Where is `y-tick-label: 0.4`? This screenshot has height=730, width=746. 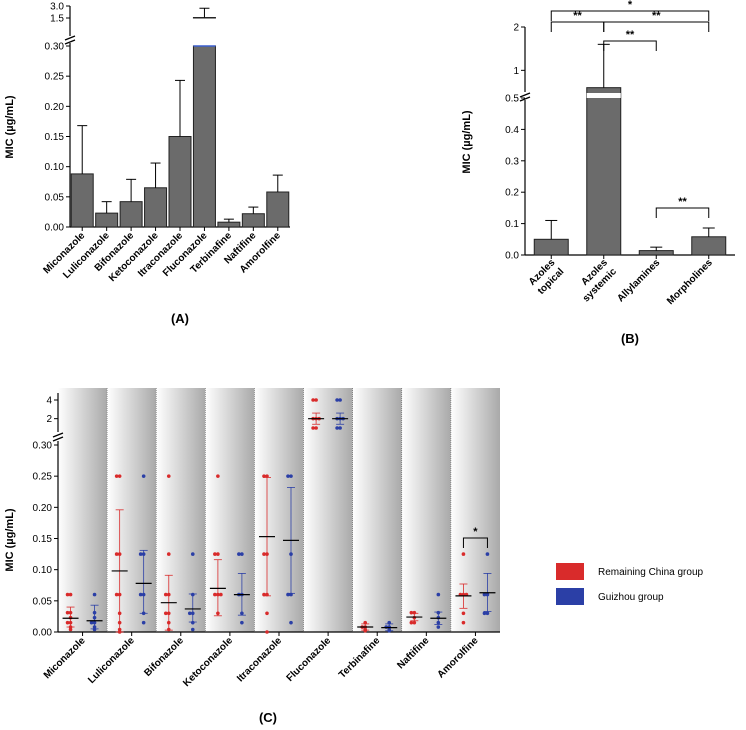 y-tick-label: 0.4 is located at coordinates (512, 130).